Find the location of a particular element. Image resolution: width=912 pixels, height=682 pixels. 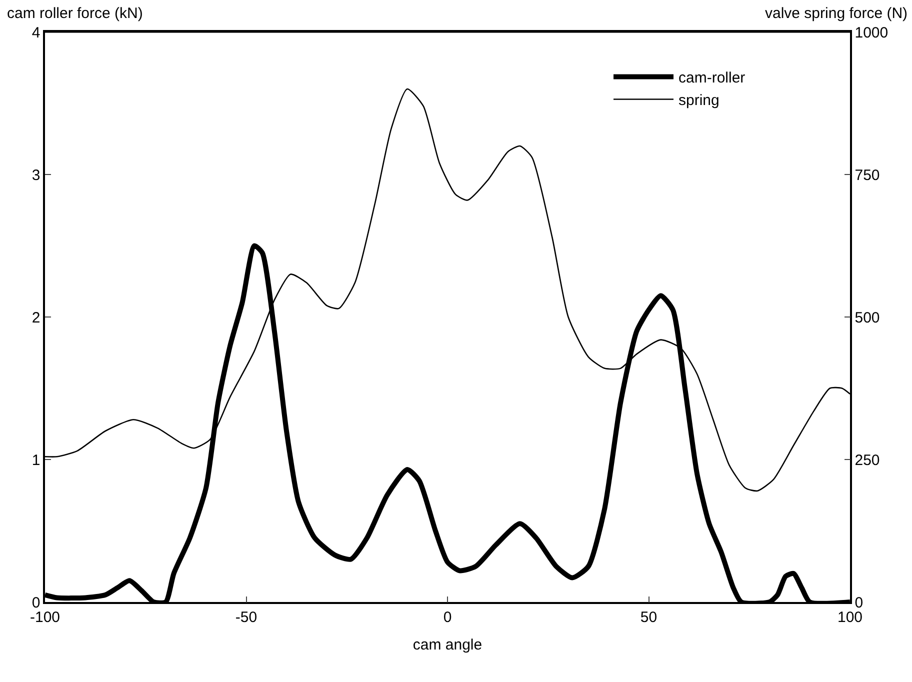

y-axis-title: cam roller force (kN) is located at coordinates (75, 13).